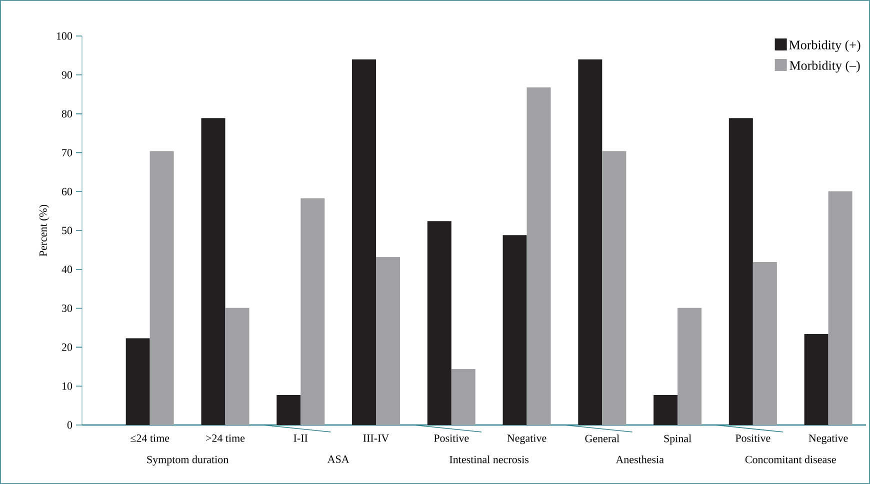  What do you see at coordinates (640, 460) in the screenshot?
I see `text: Anesthesia` at bounding box center [640, 460].